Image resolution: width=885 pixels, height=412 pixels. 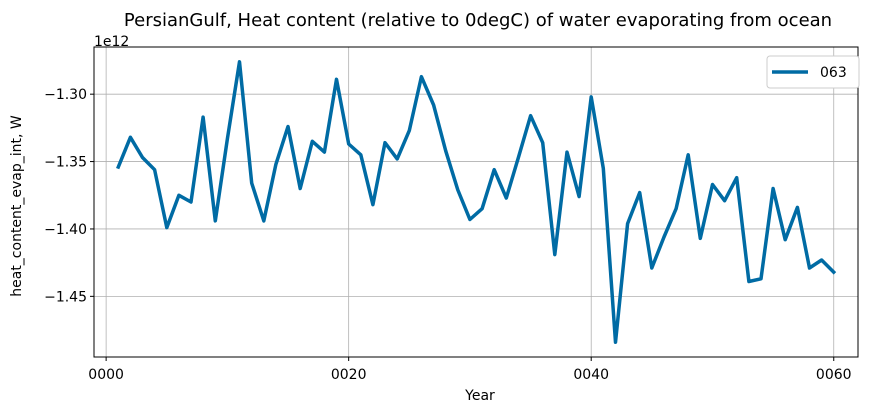 What do you see at coordinates (65, 230) in the screenshot?
I see `y-tick-label: −1.40` at bounding box center [65, 230].